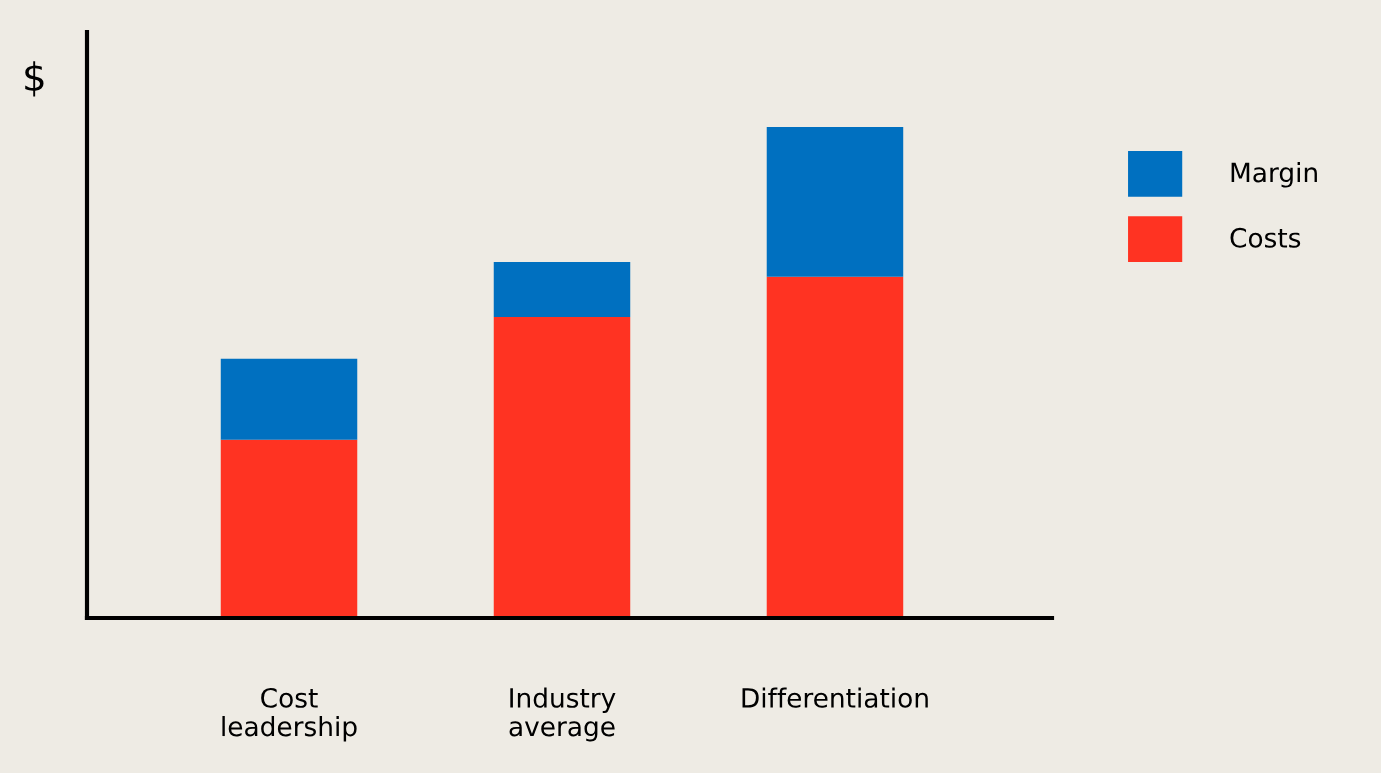 The height and width of the screenshot is (773, 1381). I want to click on x-tick-label: Cost leadership, so click(289, 714).